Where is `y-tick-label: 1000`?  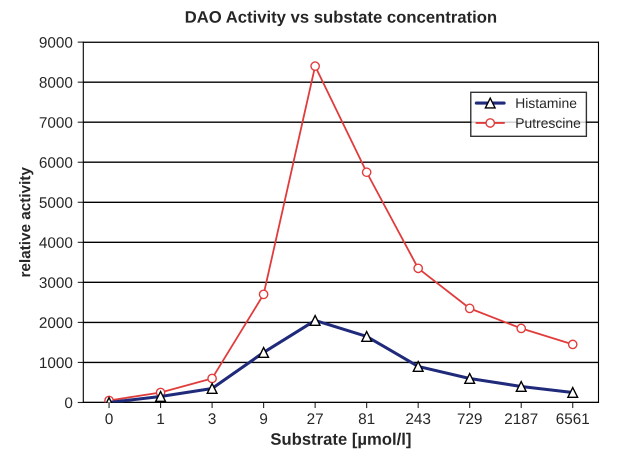
y-tick-label: 1000 is located at coordinates (56, 362).